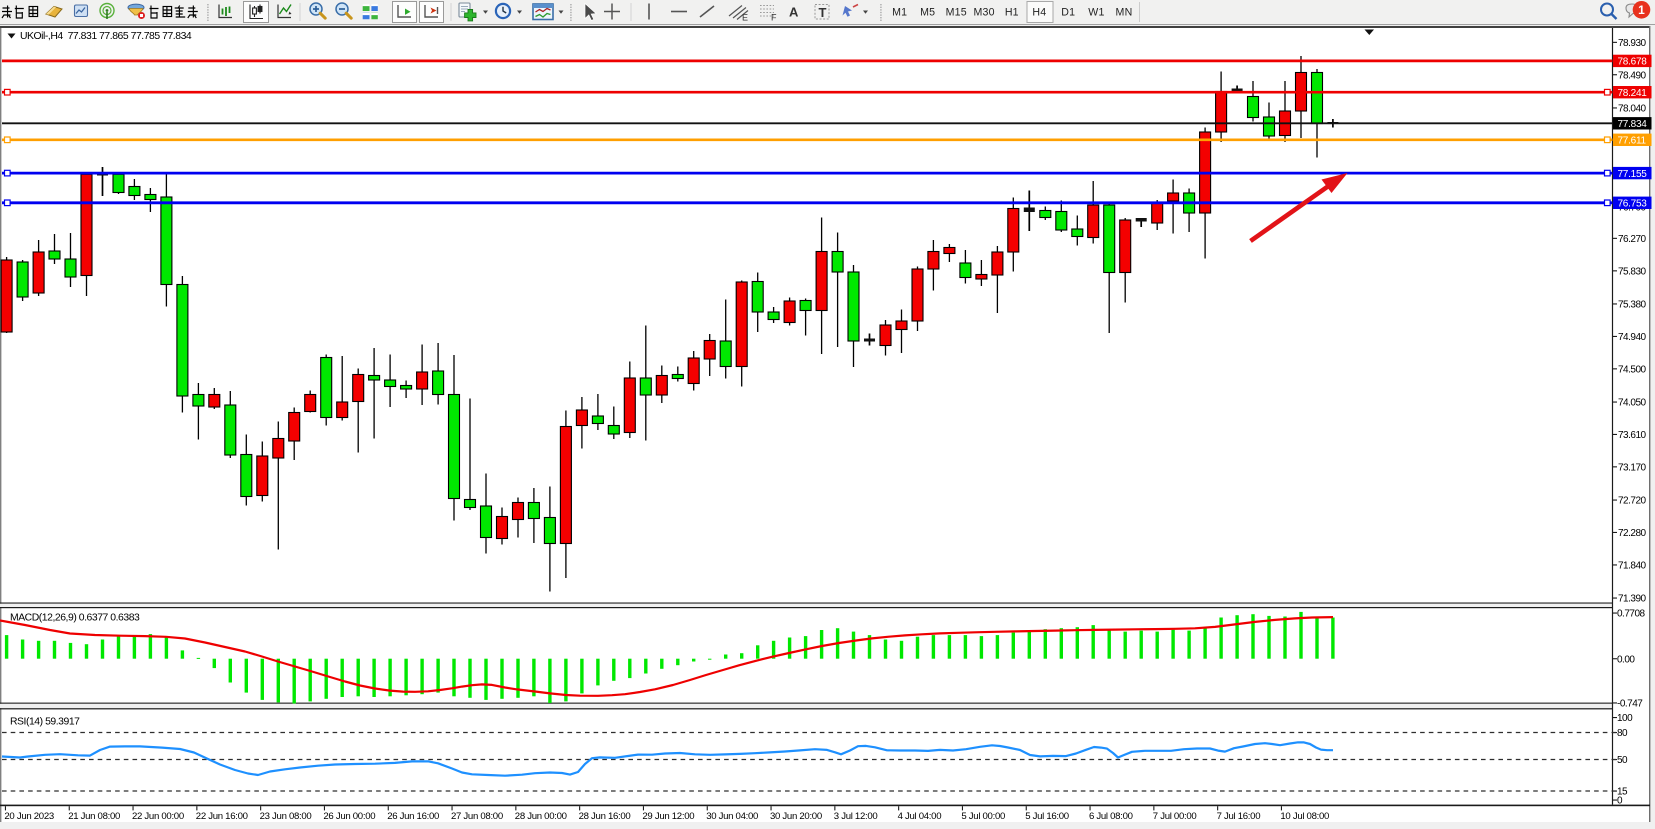 The image size is (1655, 829). I want to click on svg-text: 3 Jul 12:00, so click(856, 816).